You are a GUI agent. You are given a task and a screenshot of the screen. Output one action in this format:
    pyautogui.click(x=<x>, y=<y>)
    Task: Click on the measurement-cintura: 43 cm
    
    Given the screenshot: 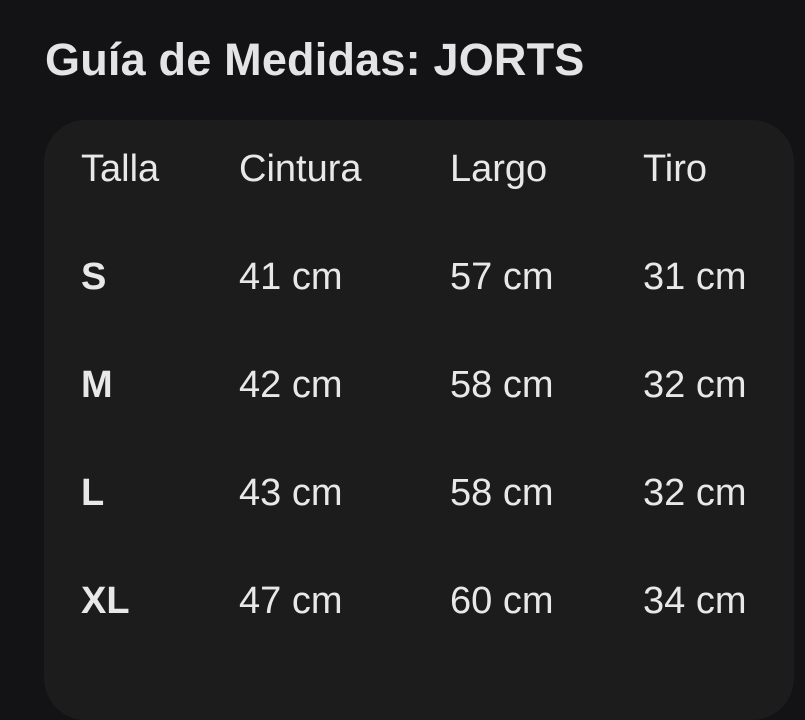 What is the action you would take?
    pyautogui.click(x=291, y=493)
    